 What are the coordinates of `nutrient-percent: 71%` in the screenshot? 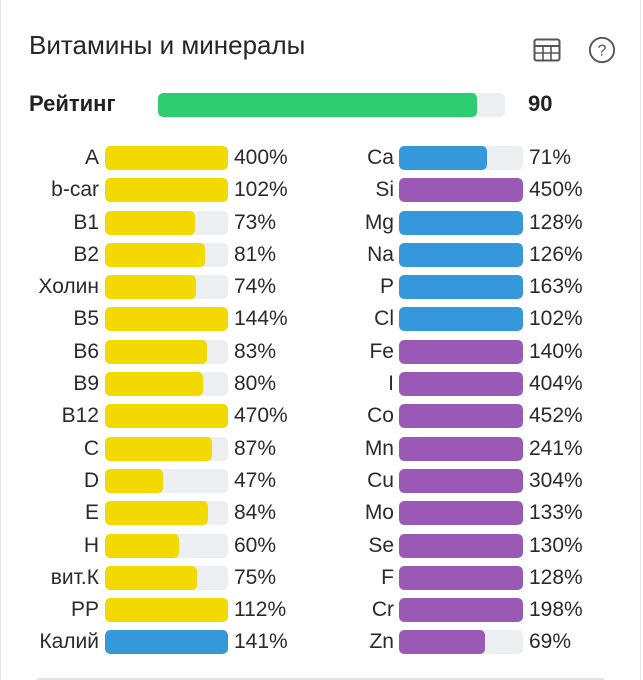 It's located at (550, 157).